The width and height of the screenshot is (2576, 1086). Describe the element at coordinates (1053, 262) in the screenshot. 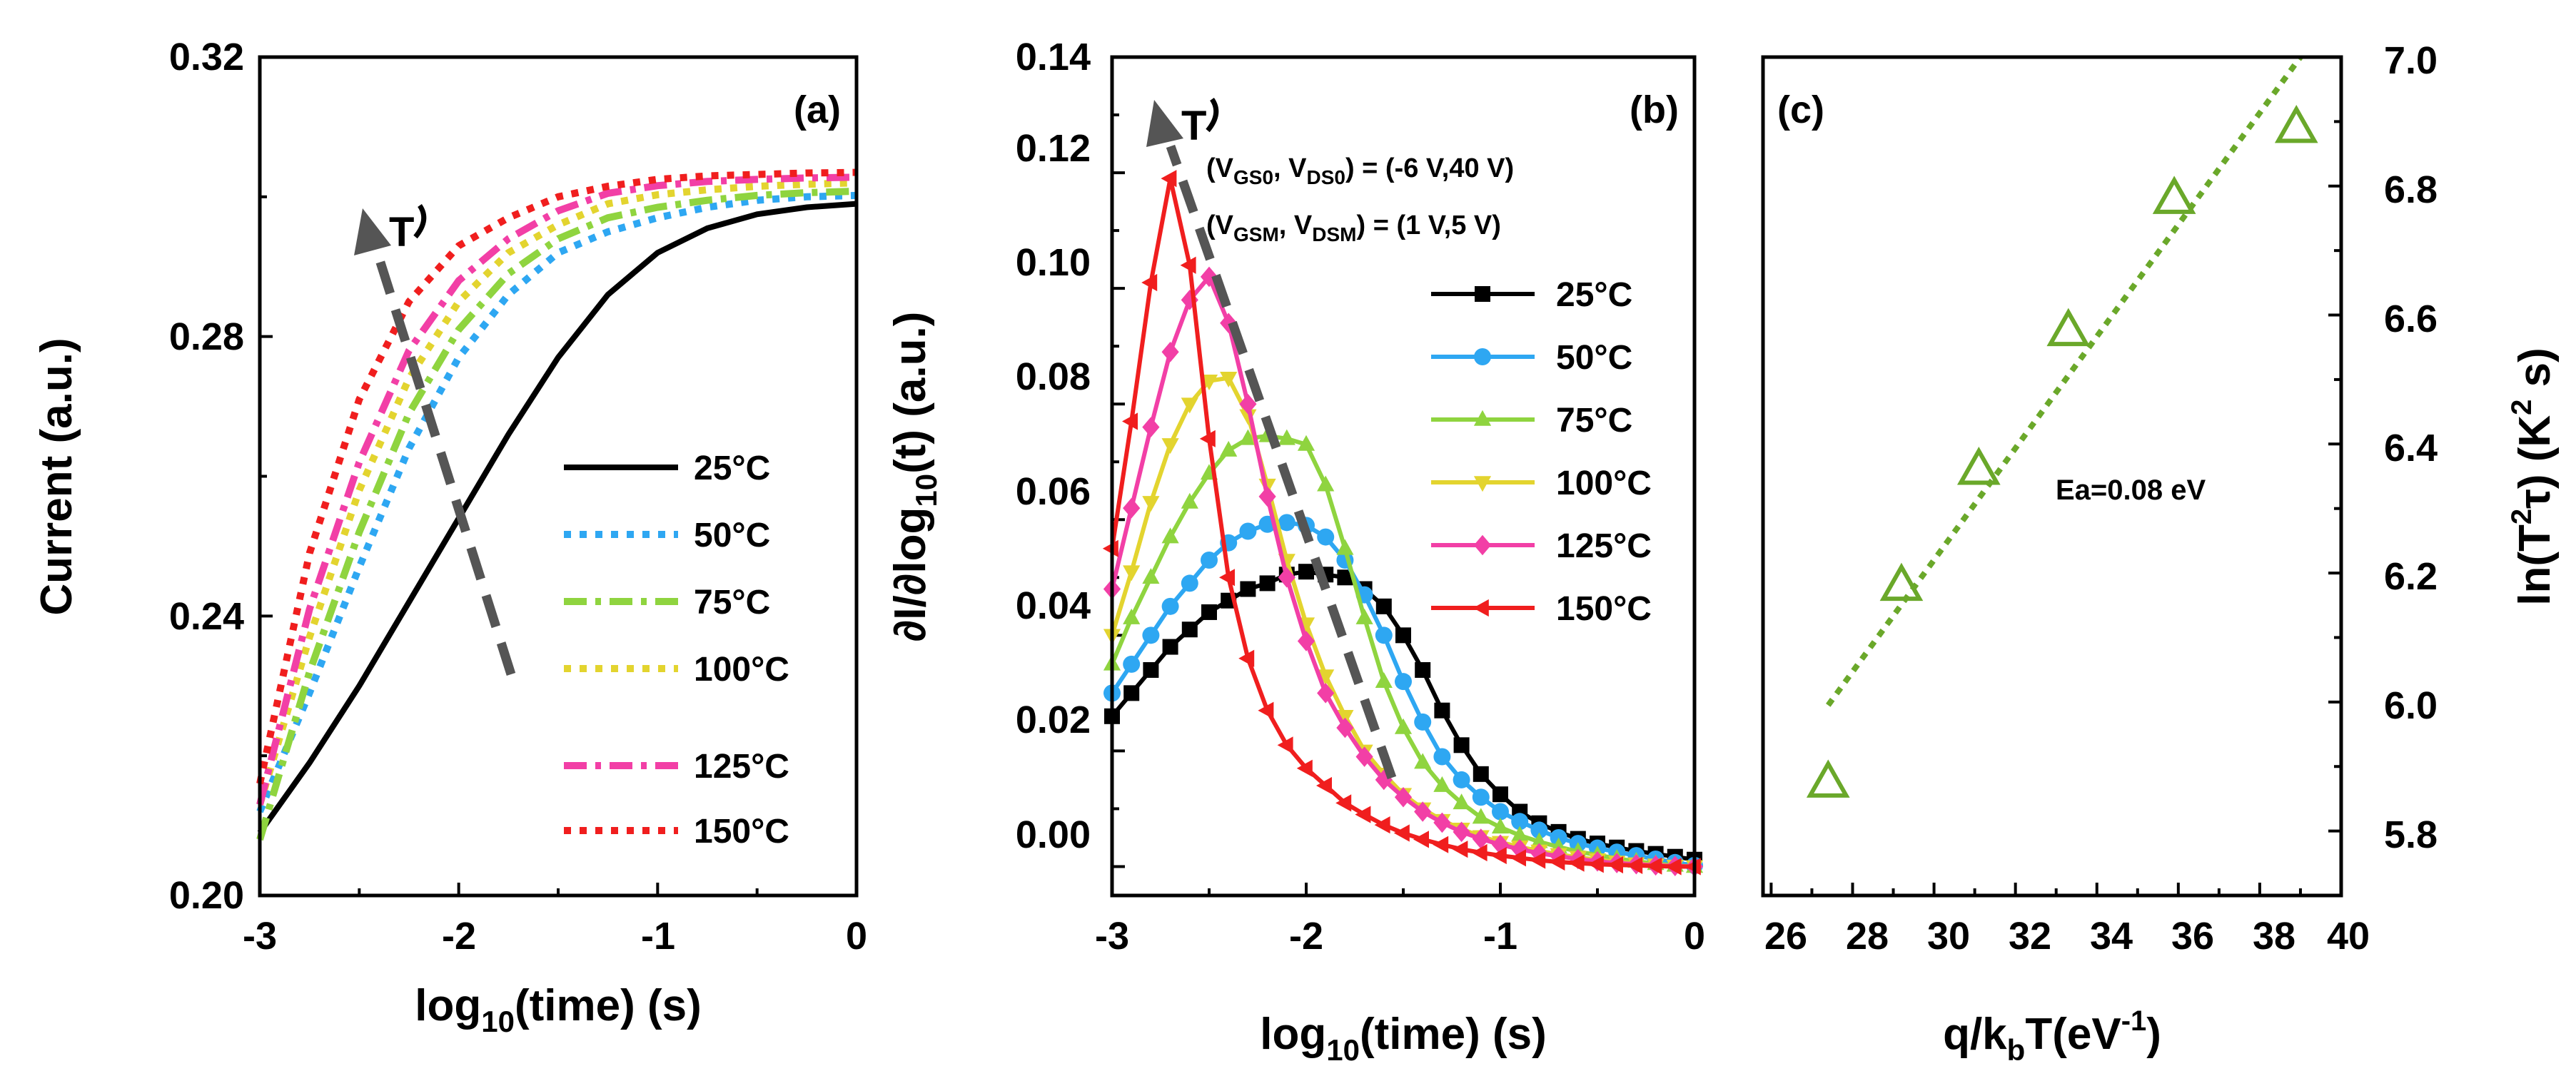

I see `panel-b-ytick-label: 0.10` at that location.